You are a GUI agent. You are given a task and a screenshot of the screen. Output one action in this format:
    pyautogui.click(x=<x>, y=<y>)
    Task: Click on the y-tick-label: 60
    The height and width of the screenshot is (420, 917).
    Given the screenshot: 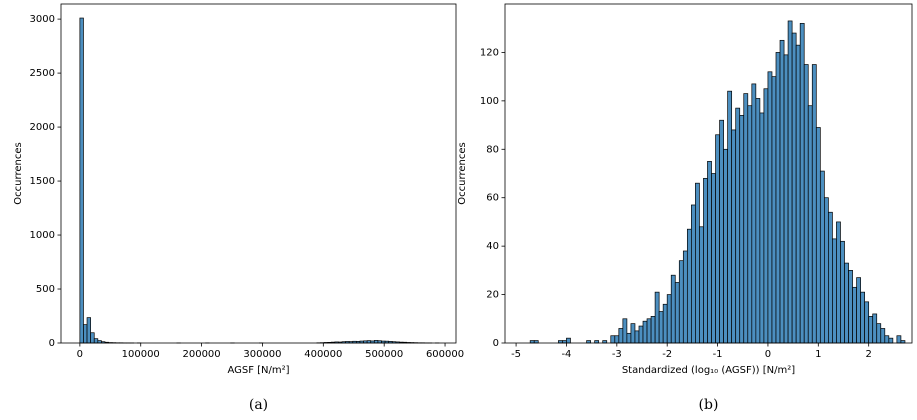 What is the action you would take?
    pyautogui.click(x=492, y=198)
    